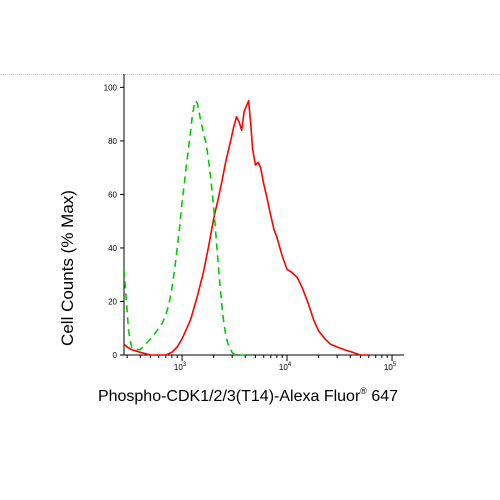 The image size is (500, 500). Describe the element at coordinates (285, 367) in the screenshot. I see `x-tick-label: 10⁴` at that location.